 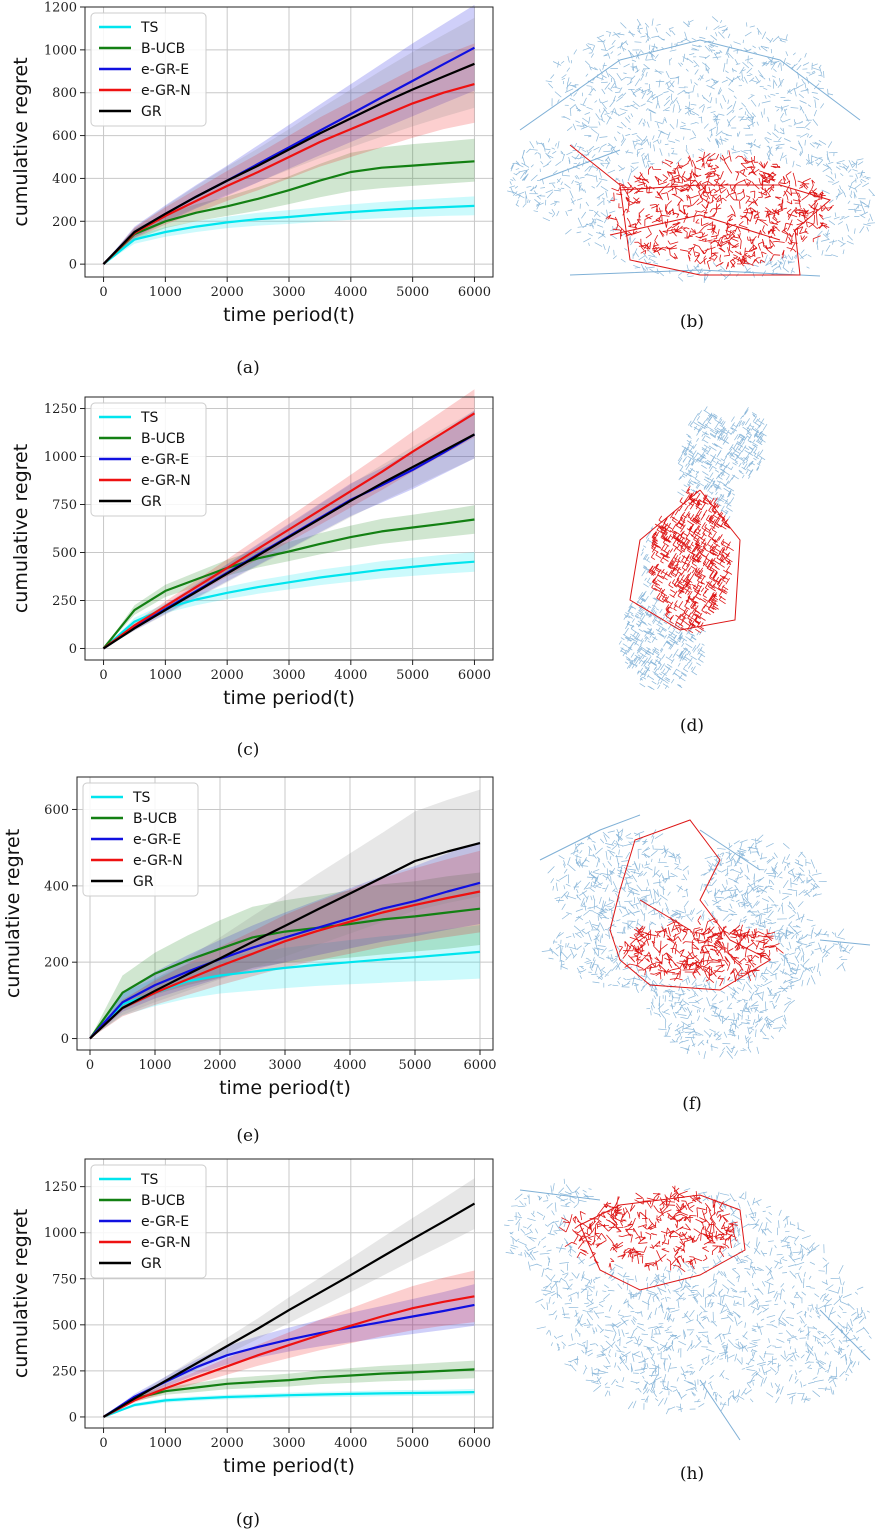 I want to click on legend-label: B-UCB, so click(x=163, y=49).